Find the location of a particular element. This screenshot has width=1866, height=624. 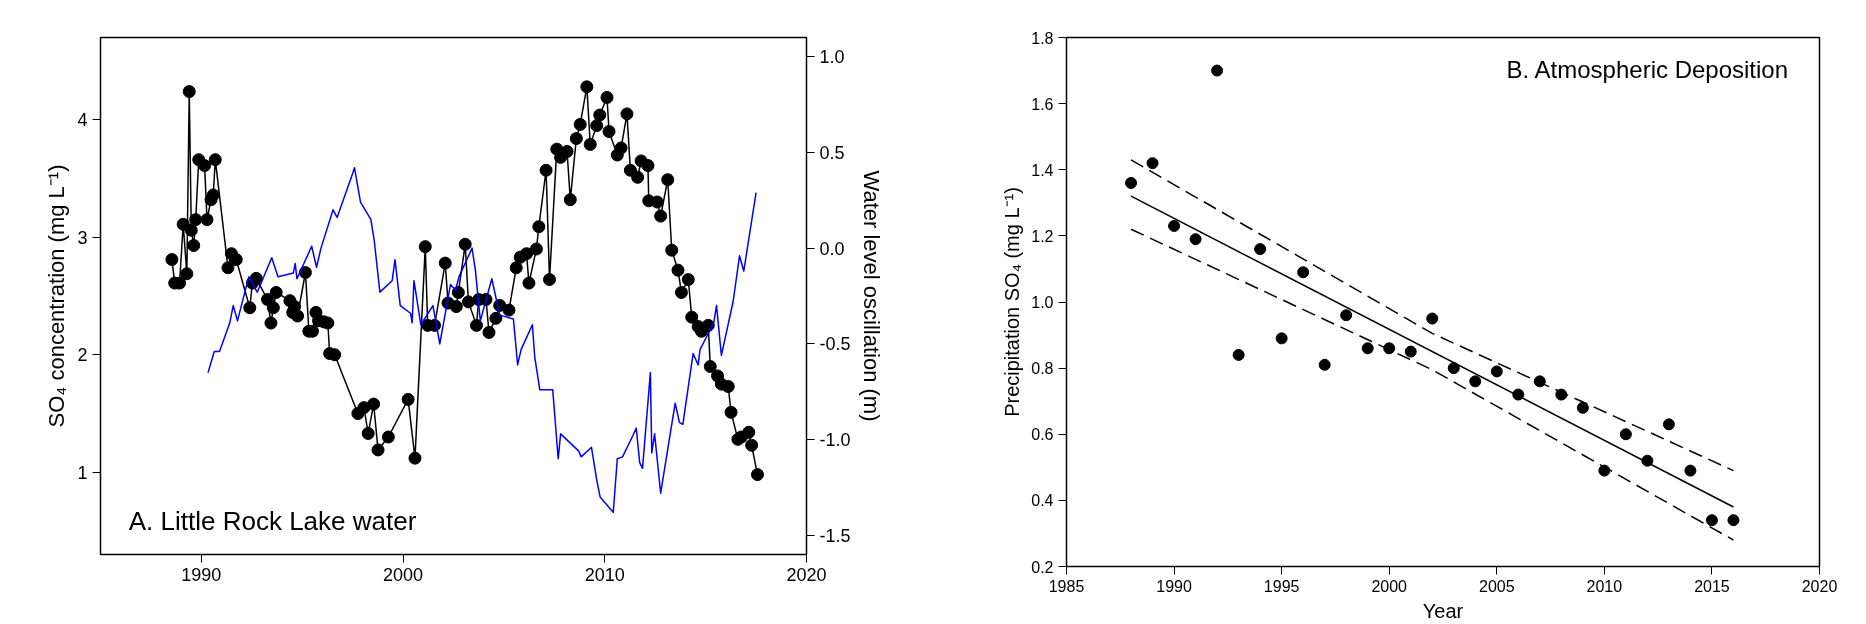

y2-tick-label: 1.0 is located at coordinates (832, 57).